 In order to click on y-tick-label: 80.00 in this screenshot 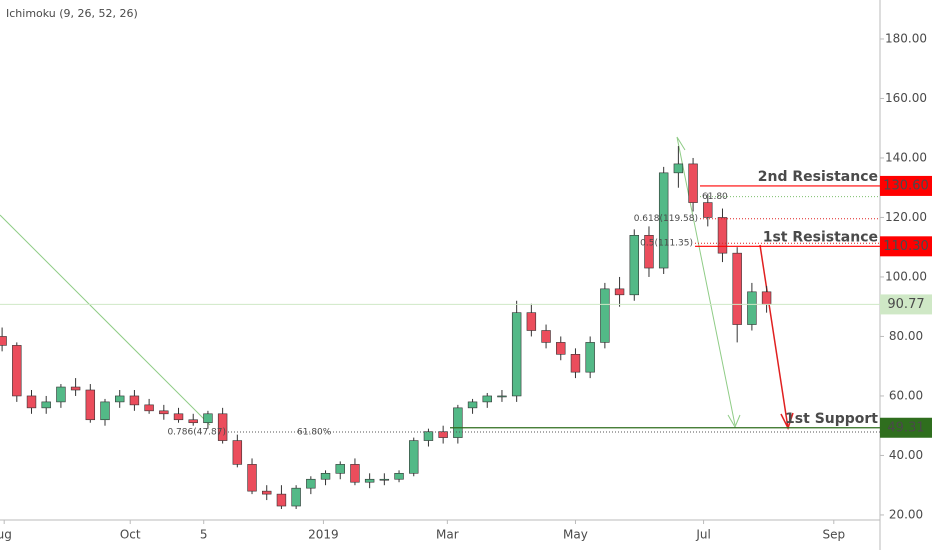, I will do `click(906, 336)`.